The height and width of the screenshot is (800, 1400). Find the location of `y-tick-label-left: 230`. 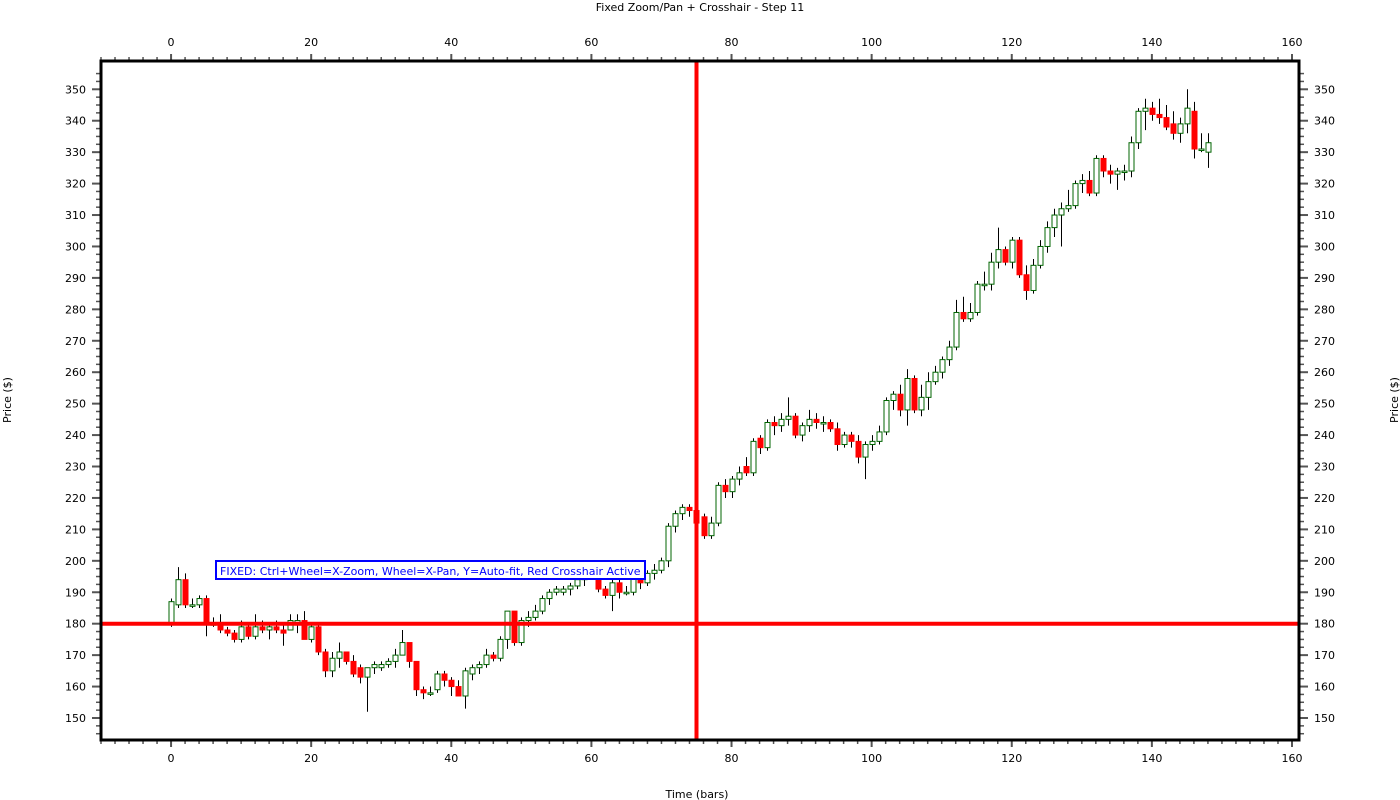

y-tick-label-left: 230 is located at coordinates (75, 467).